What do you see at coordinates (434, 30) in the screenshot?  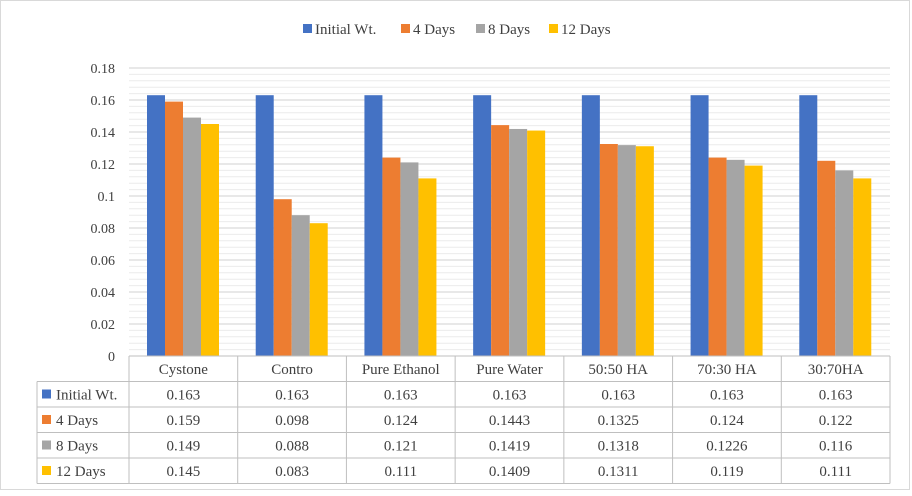 I see `legend-label: 4 Days` at bounding box center [434, 30].